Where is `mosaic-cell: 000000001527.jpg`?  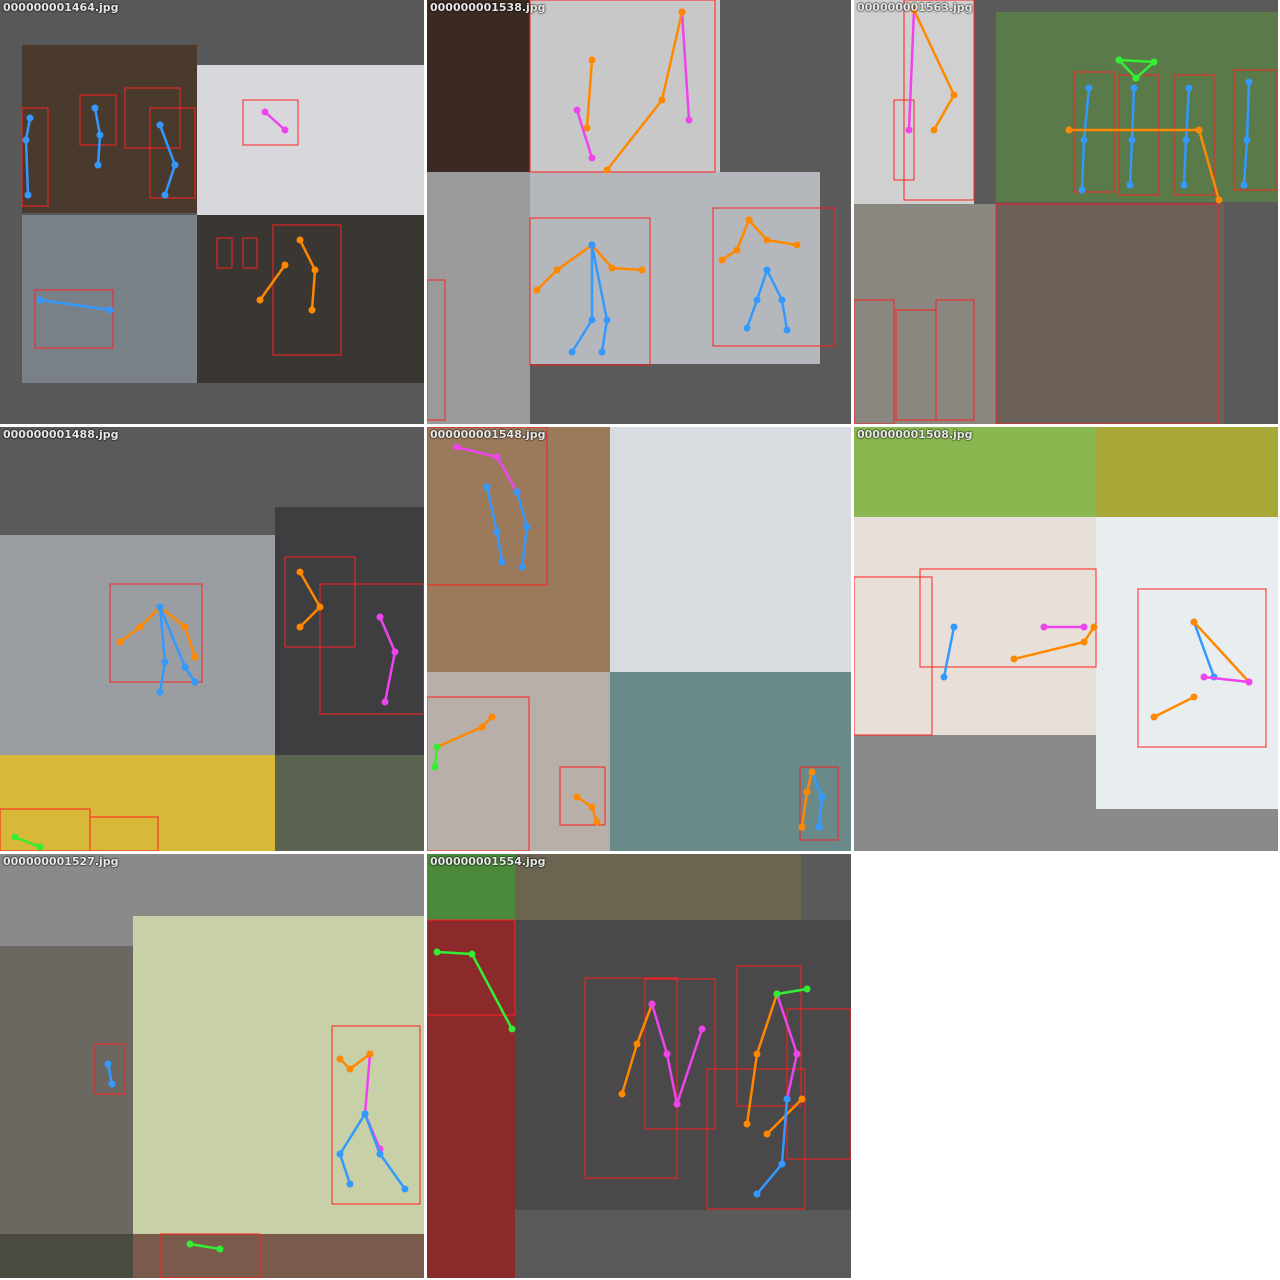
mosaic-cell: 000000001527.jpg is located at coordinates (212, 1066).